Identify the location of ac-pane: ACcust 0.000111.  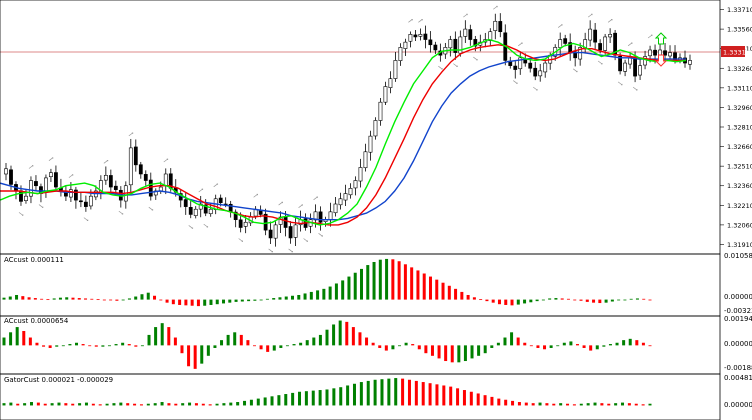
(360, 285).